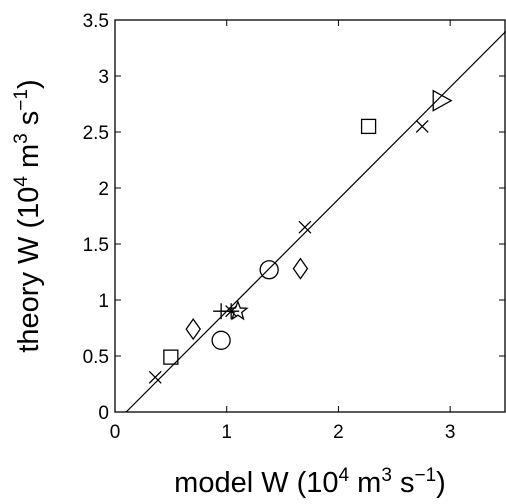  I want to click on x-tick-label: 2, so click(338, 432).